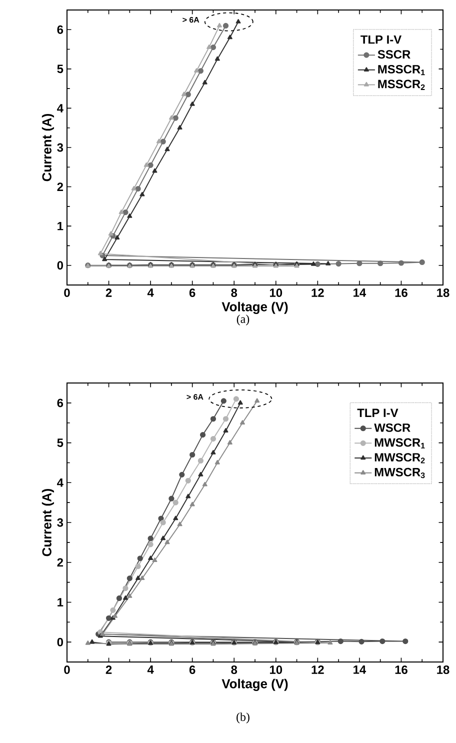 This screenshot has width=456, height=743. I want to click on legend-label: MWSCR$_{1}$, so click(399, 443).